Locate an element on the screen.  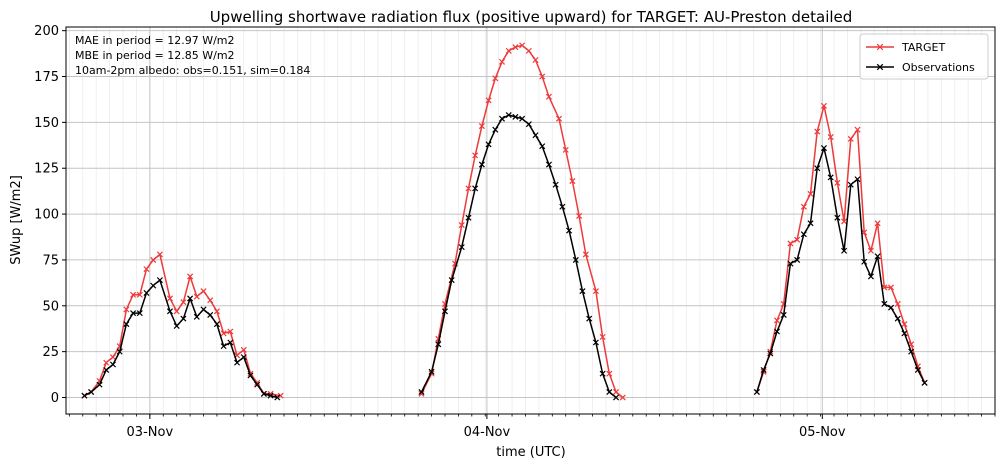
x-tick-label: 03-Nov is located at coordinates (150, 432).